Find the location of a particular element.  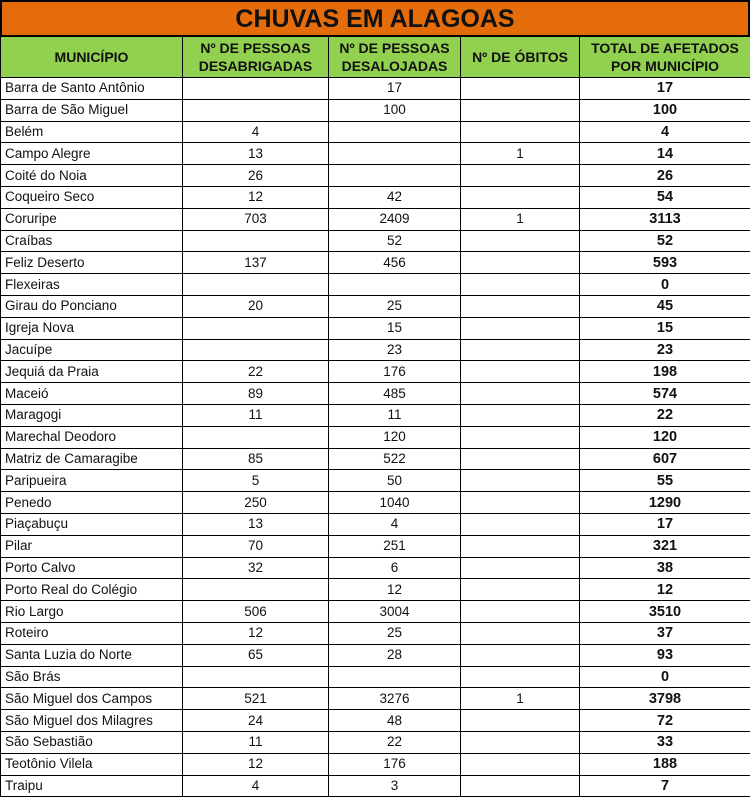

cell-municipio: Coqueiro Seco is located at coordinates (92, 197).